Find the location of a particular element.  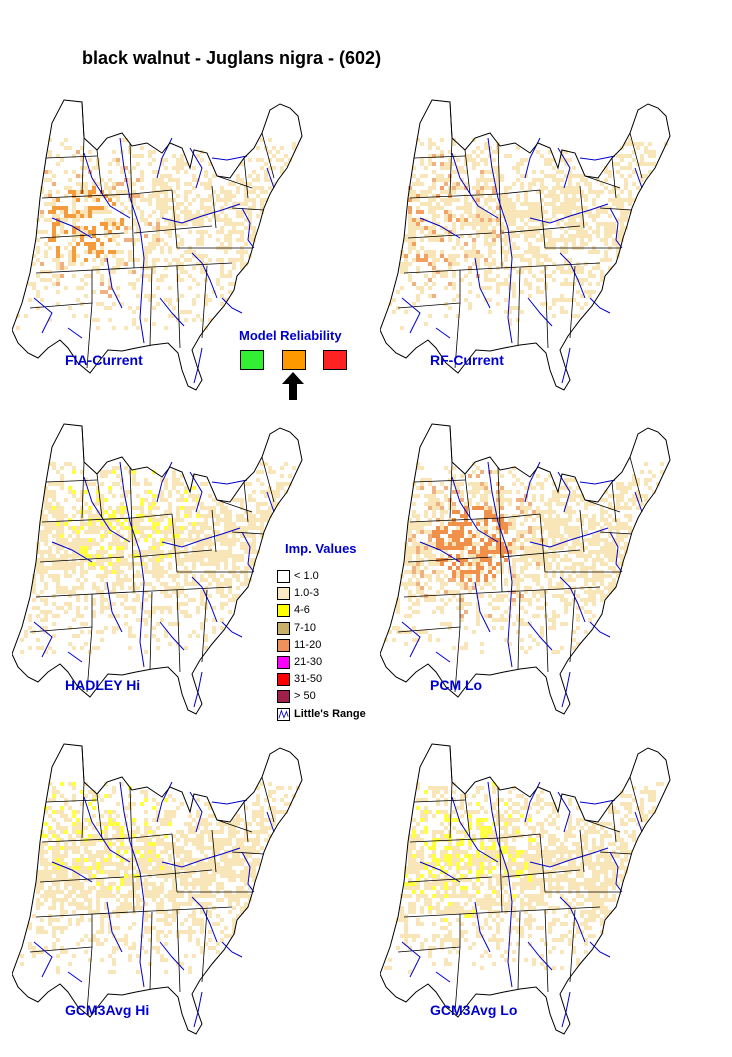

map-hadley-hi is located at coordinates (172, 572).